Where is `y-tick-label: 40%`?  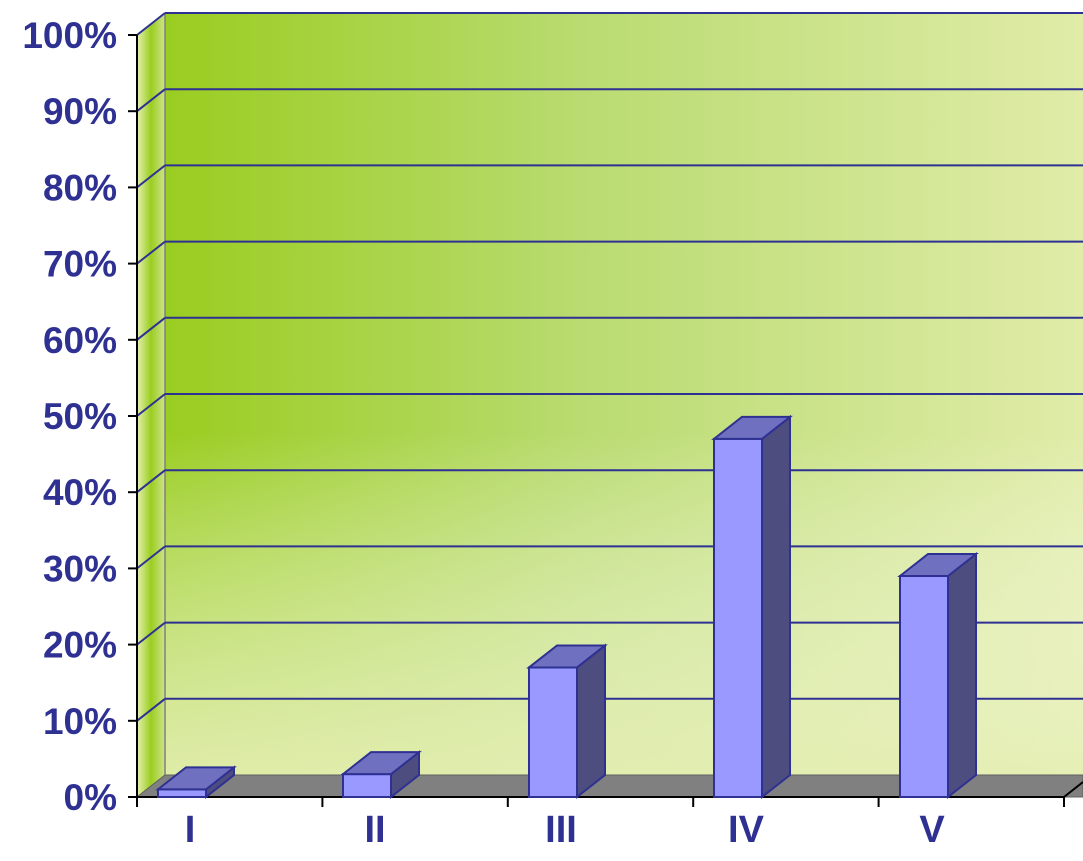 y-tick-label: 40% is located at coordinates (80, 492).